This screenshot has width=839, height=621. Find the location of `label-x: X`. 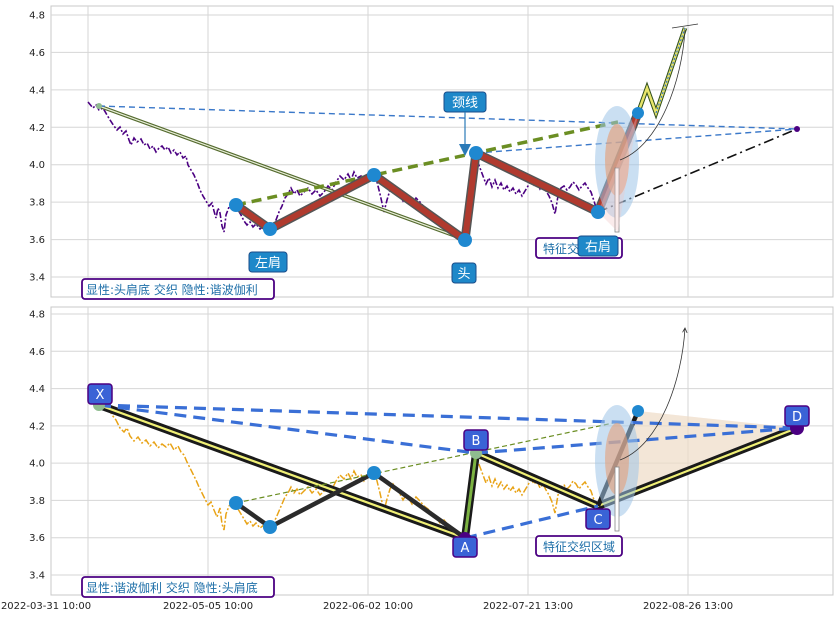

label-x: X is located at coordinates (100, 394).